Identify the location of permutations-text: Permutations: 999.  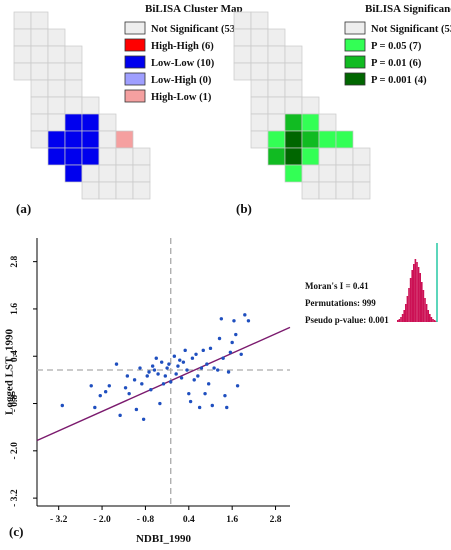
(340, 303).